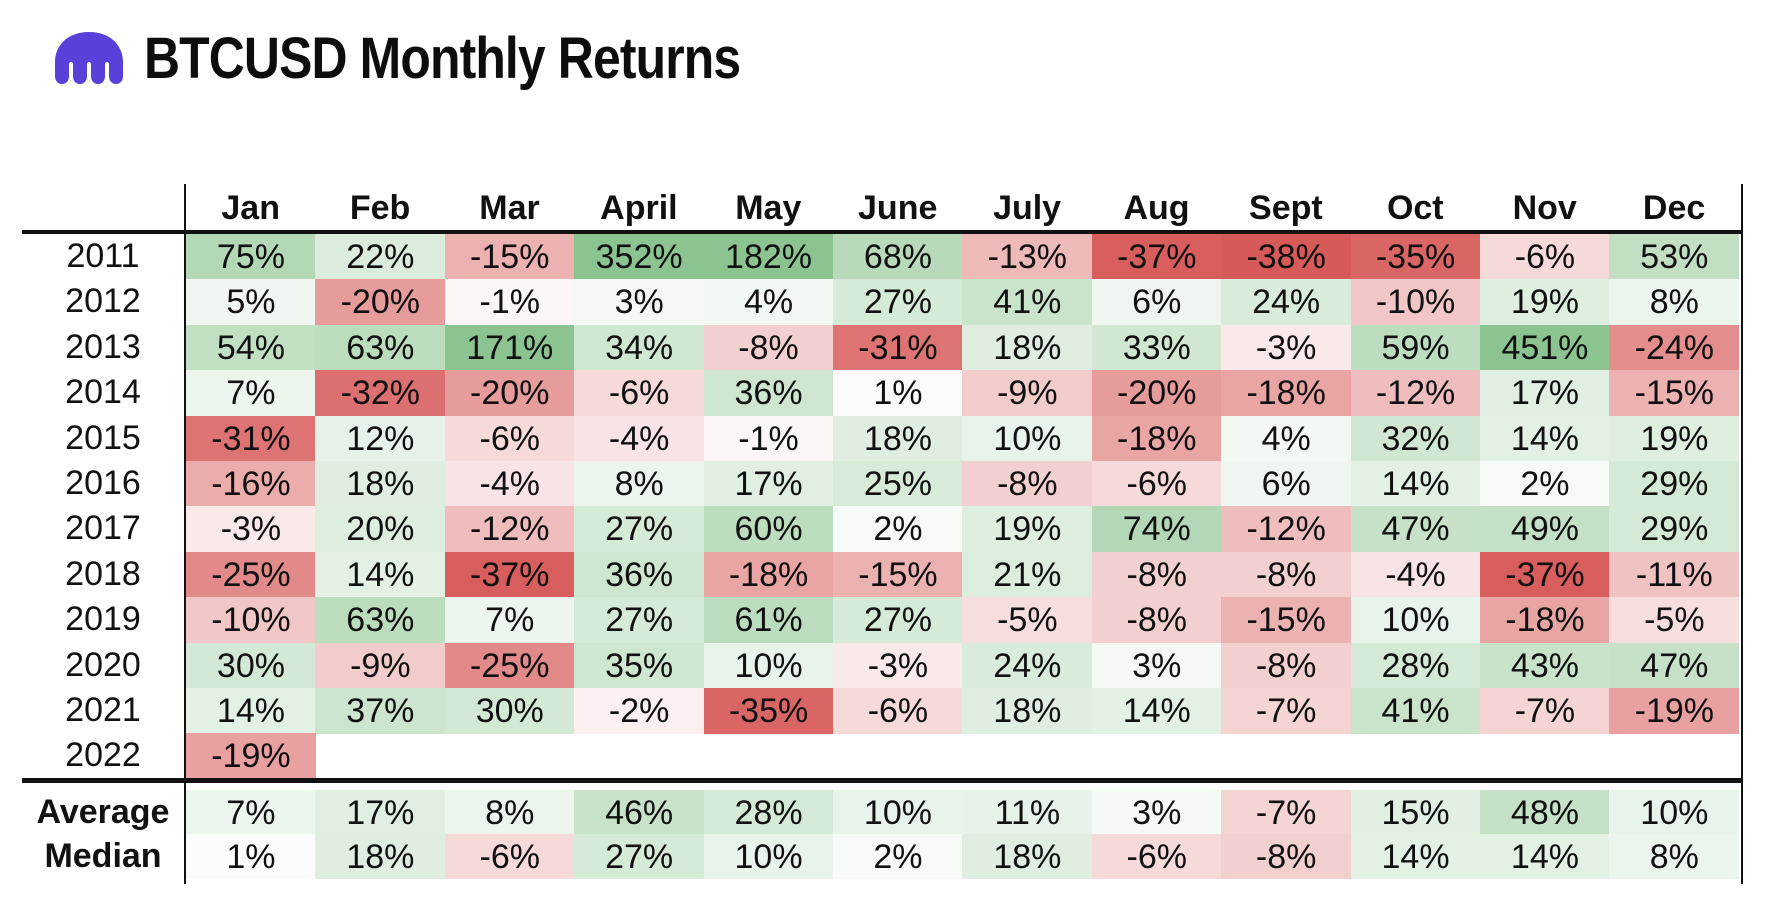 The width and height of the screenshot is (1768, 908). I want to click on month-header: Oct, so click(1415, 208).